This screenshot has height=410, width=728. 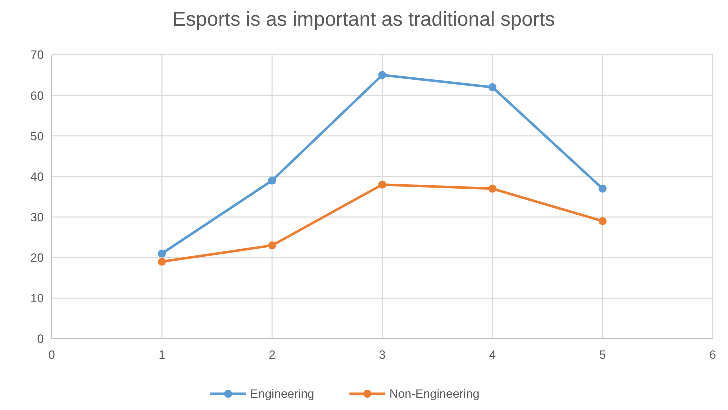 I want to click on y-tick-label: 20, so click(x=37, y=258).